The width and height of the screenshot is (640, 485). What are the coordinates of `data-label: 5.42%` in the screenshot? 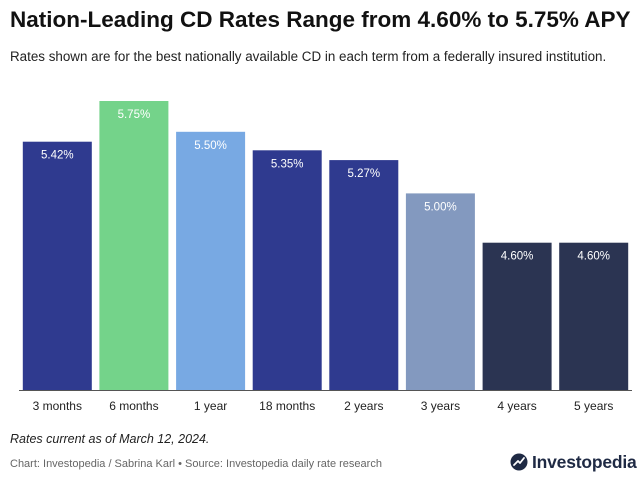 It's located at (57, 156).